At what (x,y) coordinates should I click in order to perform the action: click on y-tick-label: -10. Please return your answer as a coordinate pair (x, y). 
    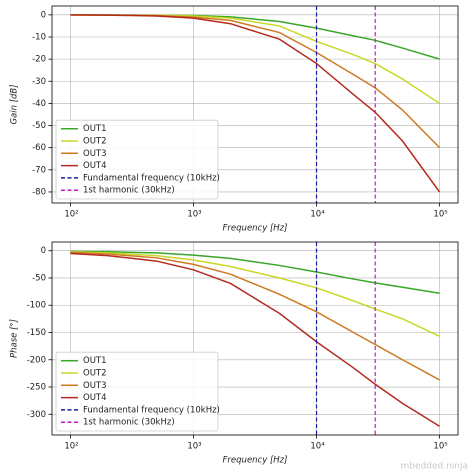
    Looking at the image, I should click on (39, 37).